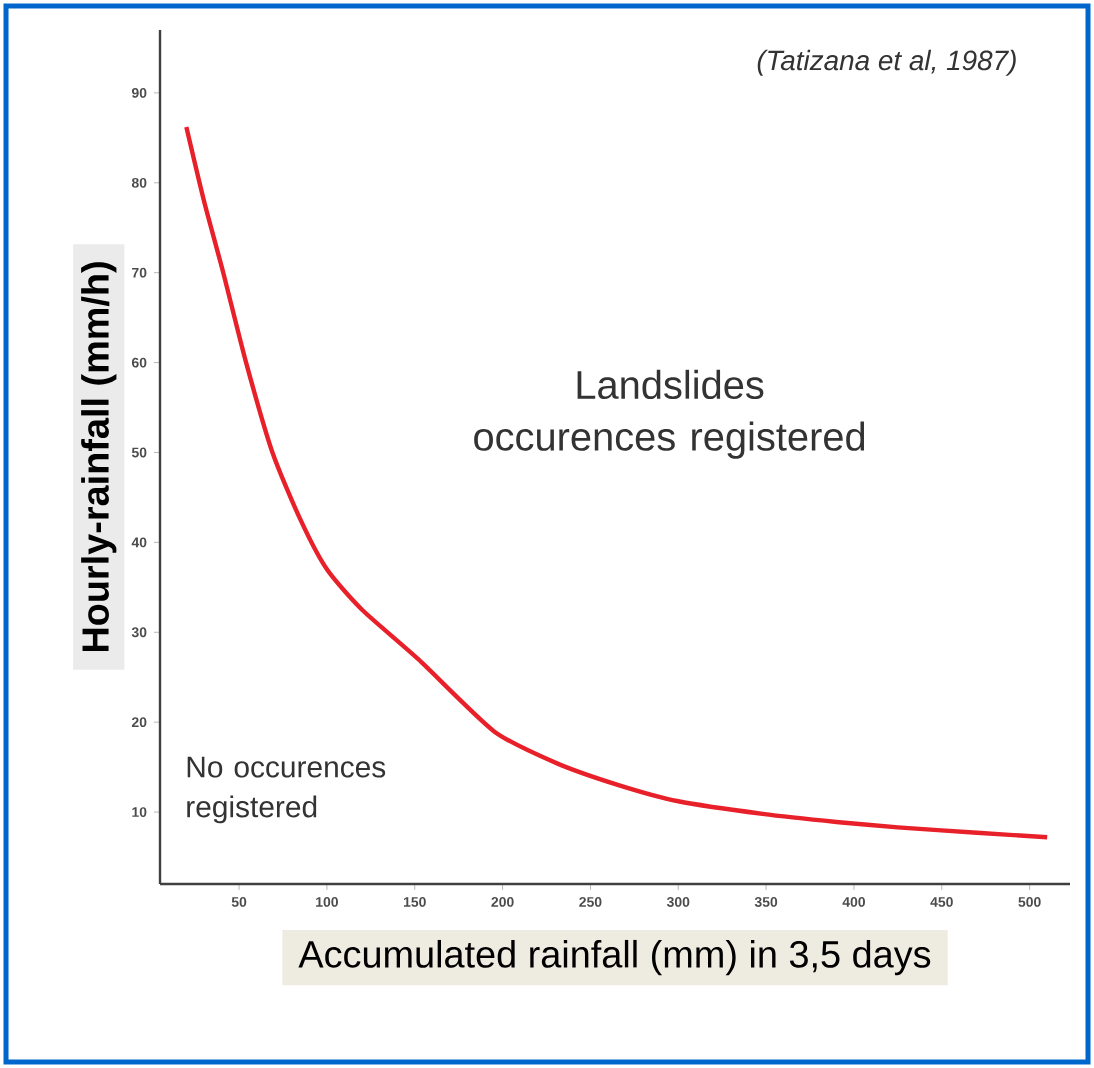 The width and height of the screenshot is (1094, 1068). I want to click on y-axis-title: Hourly-rainfall (mm/h), so click(99, 457).